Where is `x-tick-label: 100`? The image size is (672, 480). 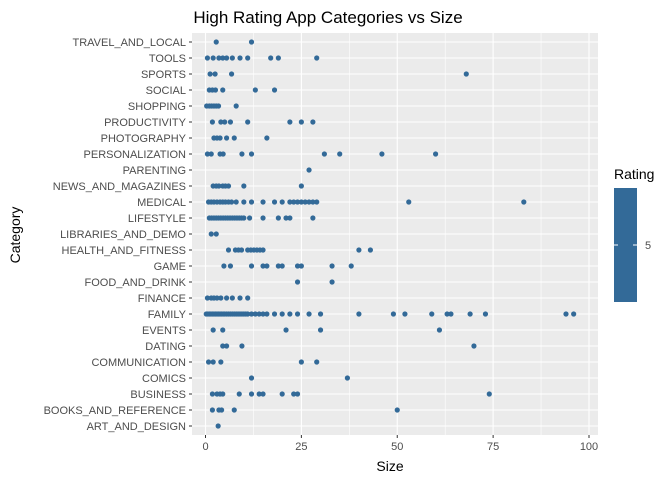
x-tick-label: 100 is located at coordinates (589, 447).